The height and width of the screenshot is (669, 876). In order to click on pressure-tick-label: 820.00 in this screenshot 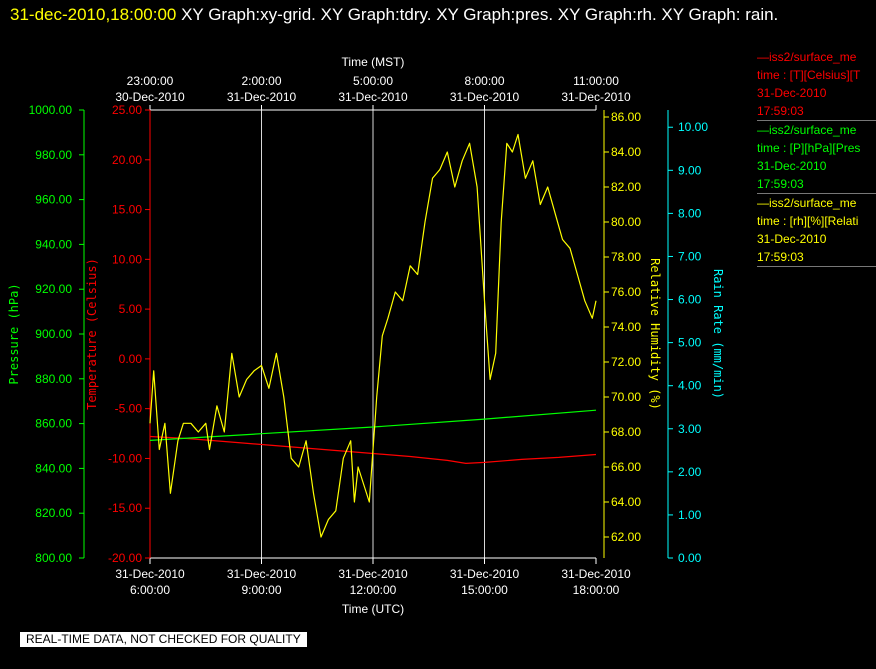, I will do `click(53, 513)`.